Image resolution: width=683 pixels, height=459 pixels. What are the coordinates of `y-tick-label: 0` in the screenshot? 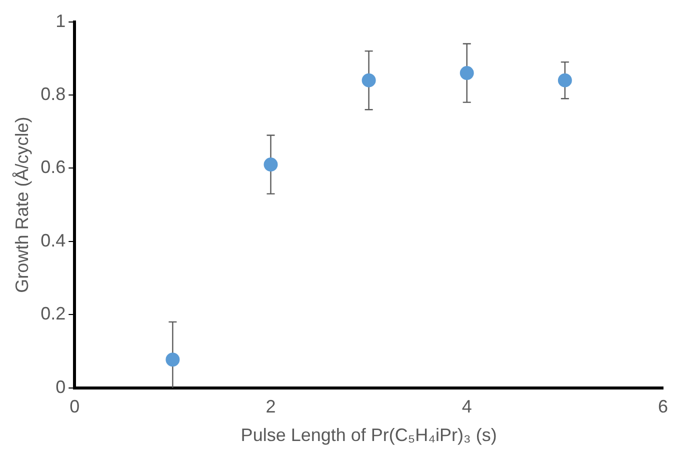 It's located at (61, 386).